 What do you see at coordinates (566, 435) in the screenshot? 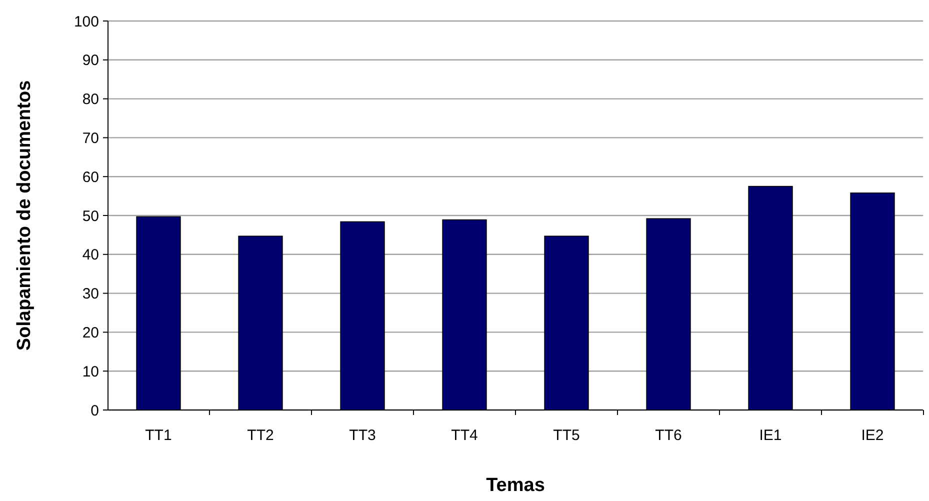
I see `x-tick-label: TT5` at bounding box center [566, 435].